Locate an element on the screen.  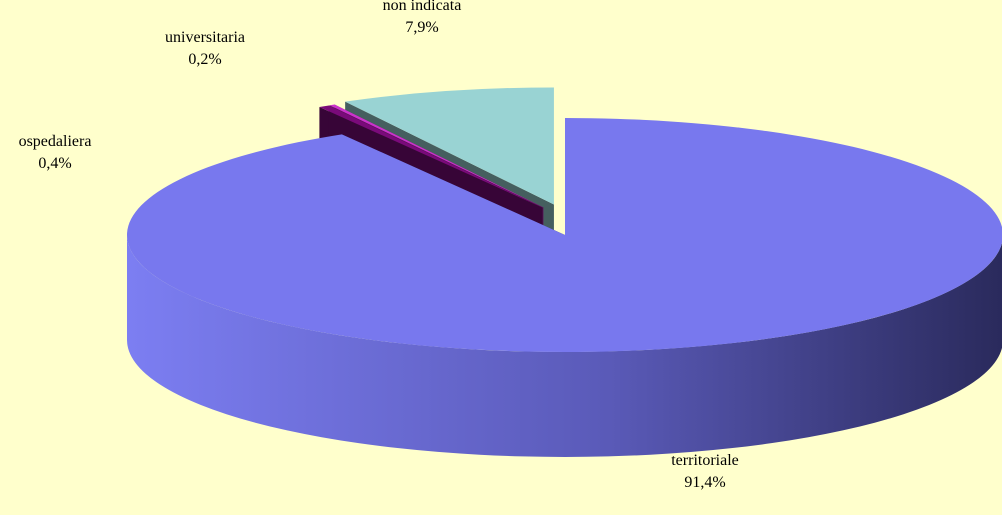
slice-value-label: 0,4% is located at coordinates (54, 163).